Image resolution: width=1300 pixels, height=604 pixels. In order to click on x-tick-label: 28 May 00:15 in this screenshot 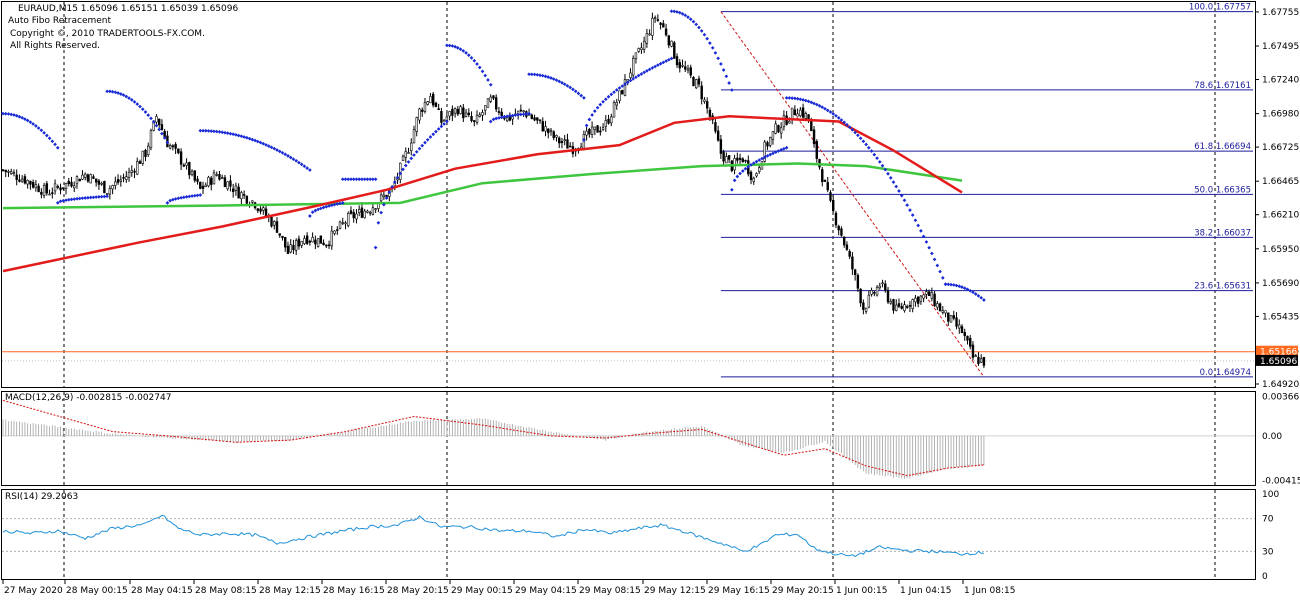, I will do `click(97, 591)`.